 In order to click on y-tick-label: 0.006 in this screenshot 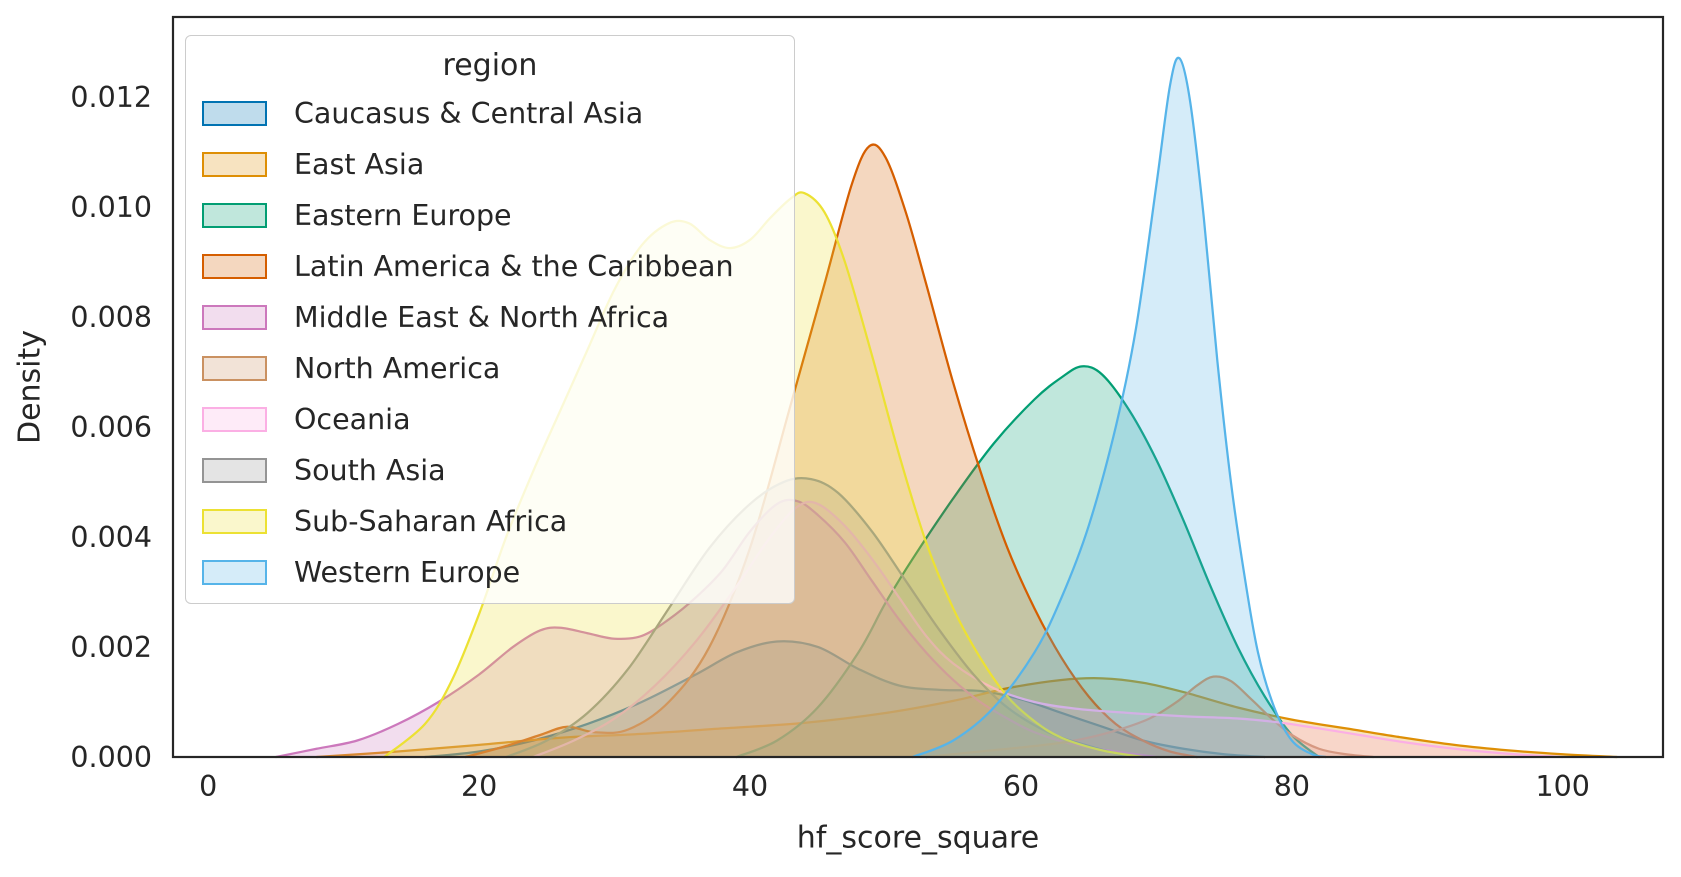, I will do `click(111, 427)`.